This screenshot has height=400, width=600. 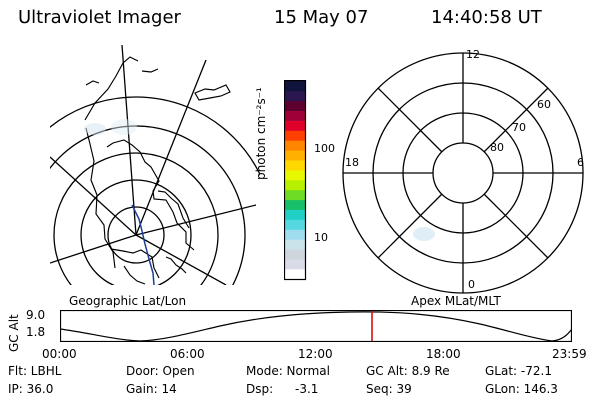 I want to click on mlat-label-70: 70, so click(x=519, y=127).